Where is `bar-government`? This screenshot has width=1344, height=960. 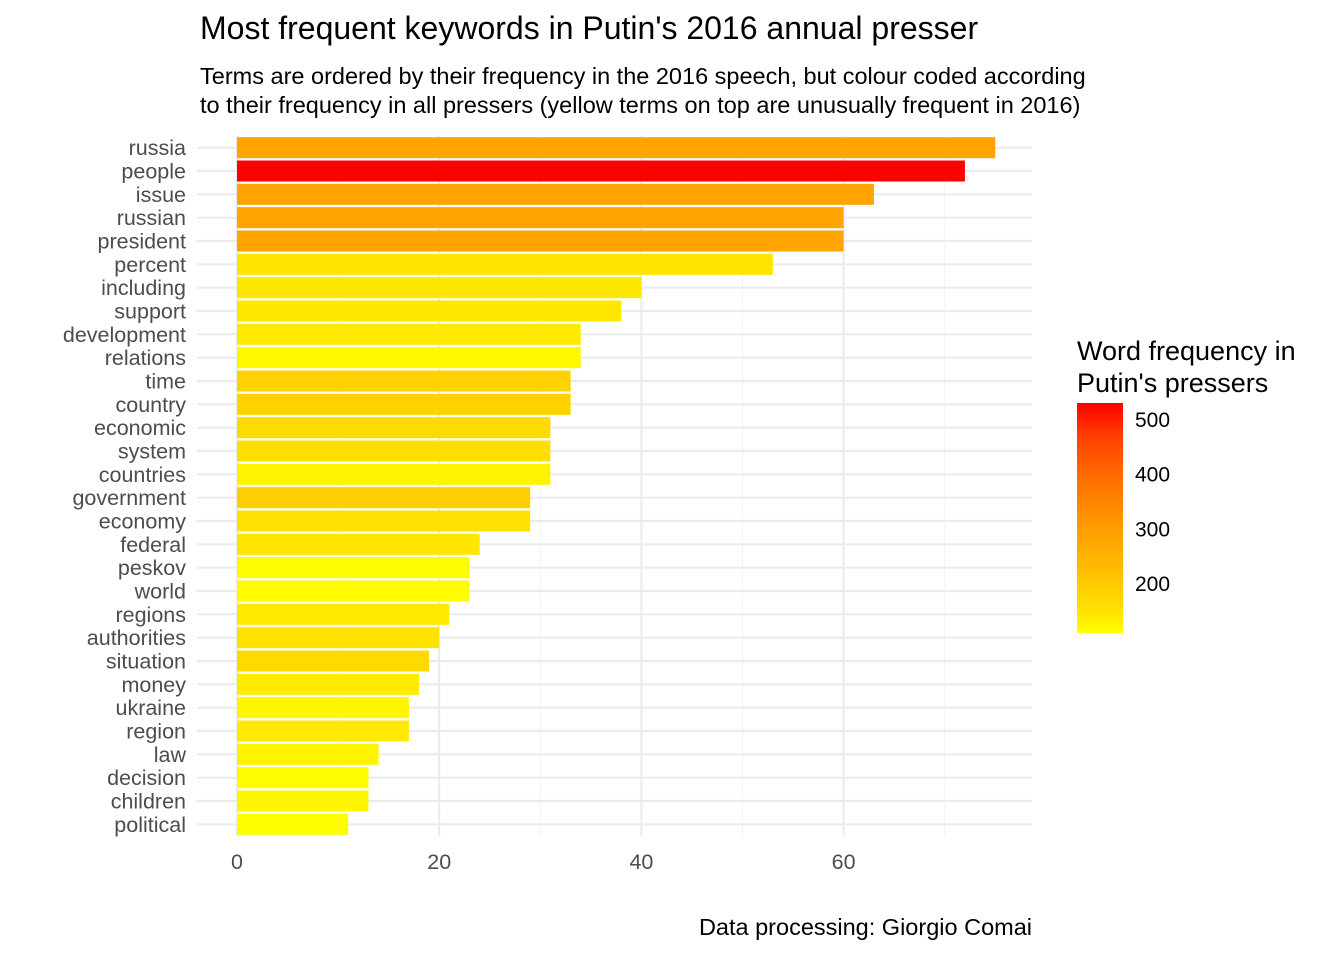
bar-government is located at coordinates (384, 498).